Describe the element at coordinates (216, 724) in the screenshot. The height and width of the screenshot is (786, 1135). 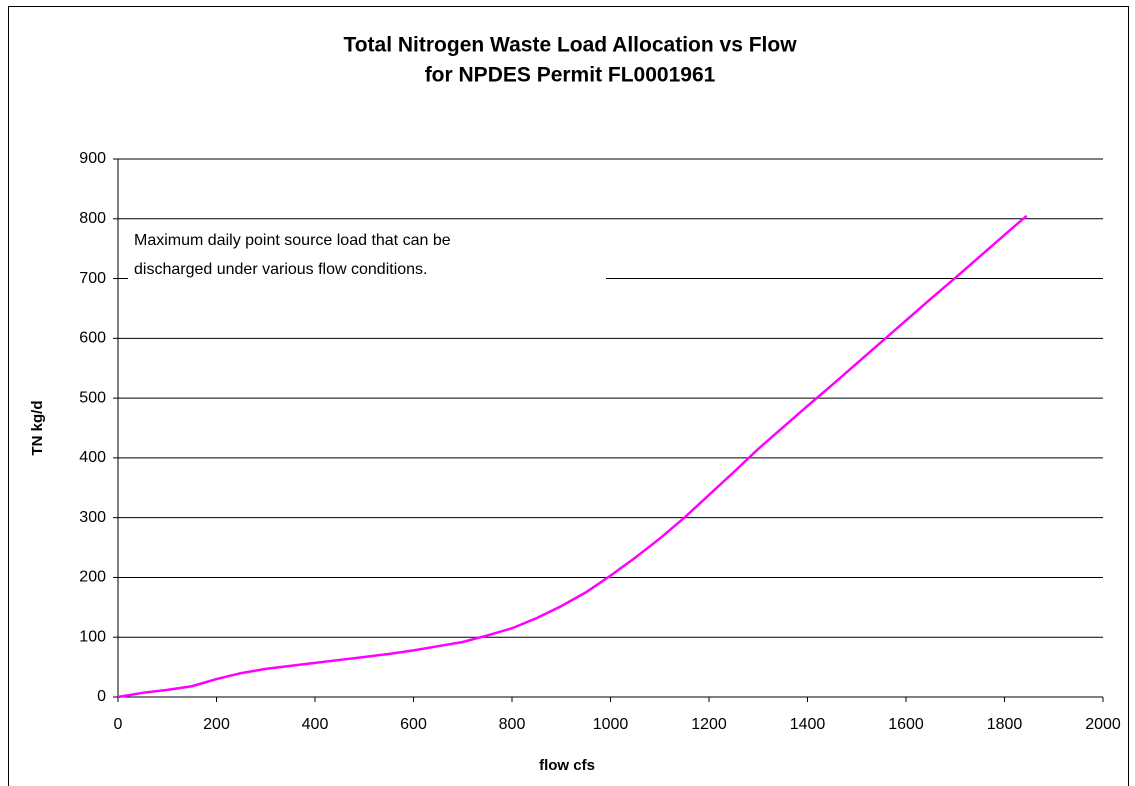
I see `x-tick-label: 200` at that location.